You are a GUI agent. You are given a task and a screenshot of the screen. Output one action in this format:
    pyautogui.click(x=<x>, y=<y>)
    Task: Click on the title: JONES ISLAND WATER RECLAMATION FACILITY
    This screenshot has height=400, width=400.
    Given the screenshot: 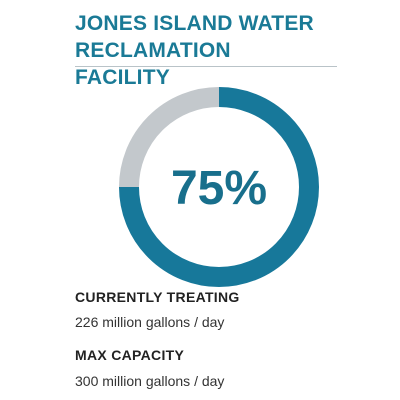 What is the action you would take?
    pyautogui.click(x=194, y=50)
    